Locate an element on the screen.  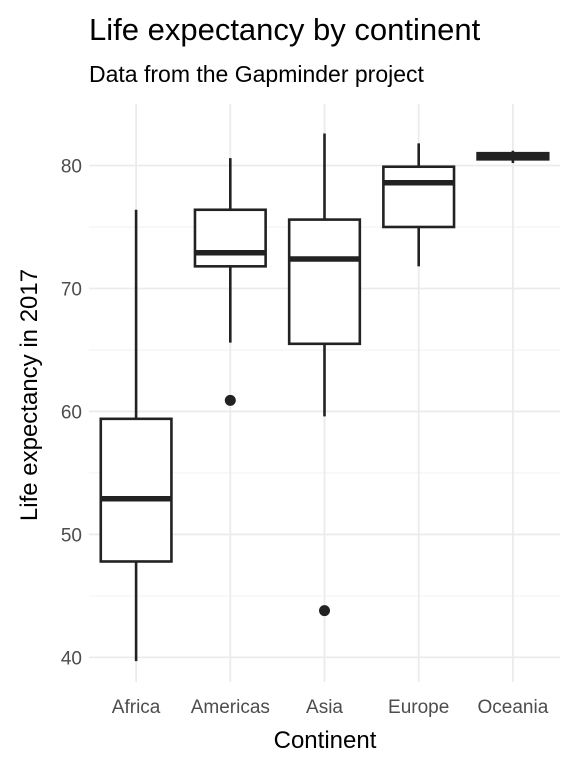
chart-title: Life expectancy by continent is located at coordinates (285, 29).